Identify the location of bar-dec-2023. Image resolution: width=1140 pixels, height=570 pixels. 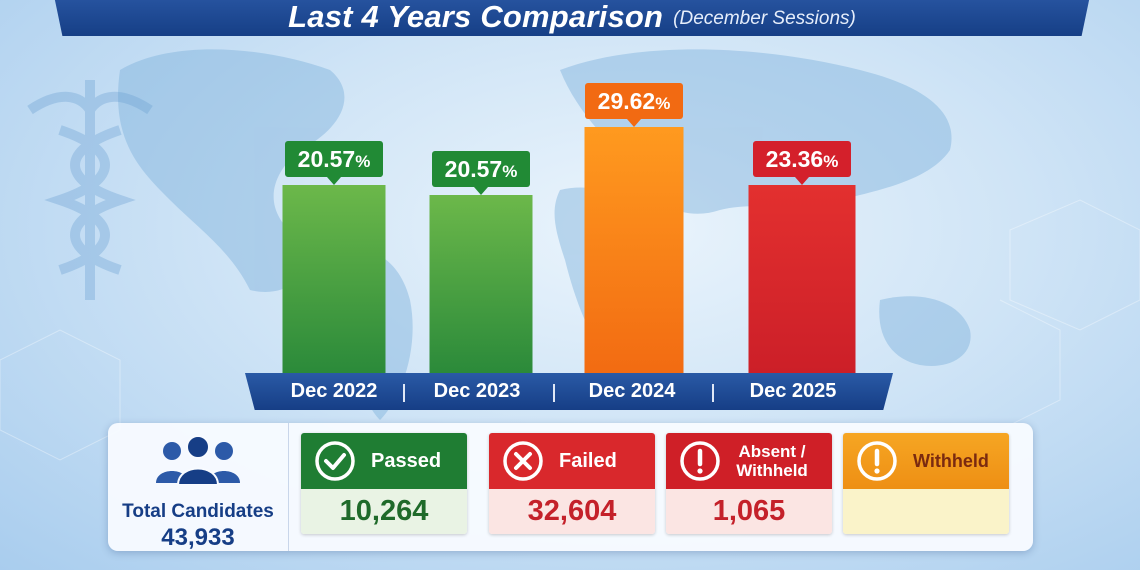
(481, 284).